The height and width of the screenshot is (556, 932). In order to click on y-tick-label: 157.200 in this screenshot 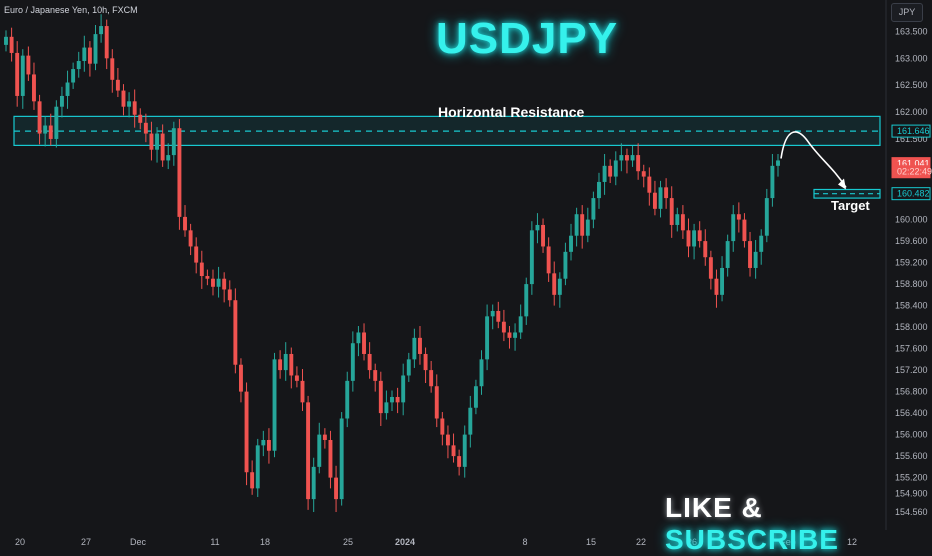, I will do `click(911, 370)`.